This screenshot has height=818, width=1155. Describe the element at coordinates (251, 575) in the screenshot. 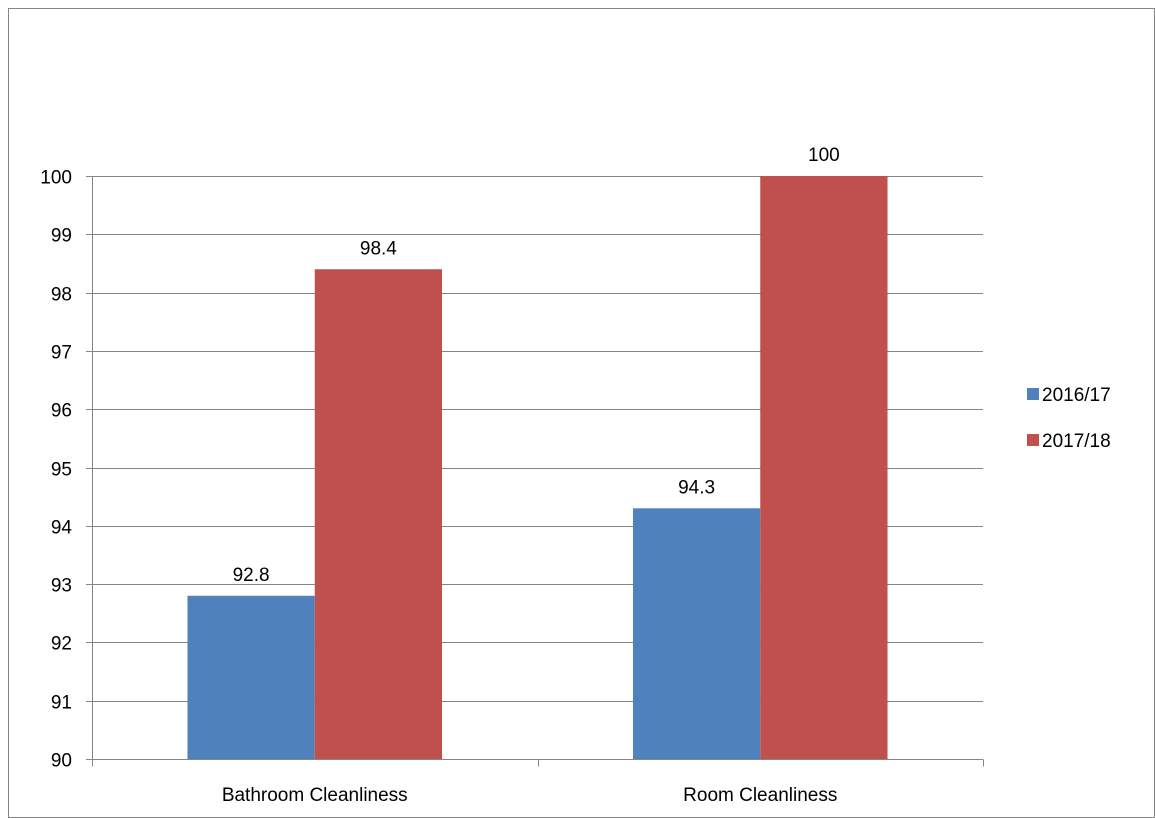

I see `data-label: 92.8` at that location.